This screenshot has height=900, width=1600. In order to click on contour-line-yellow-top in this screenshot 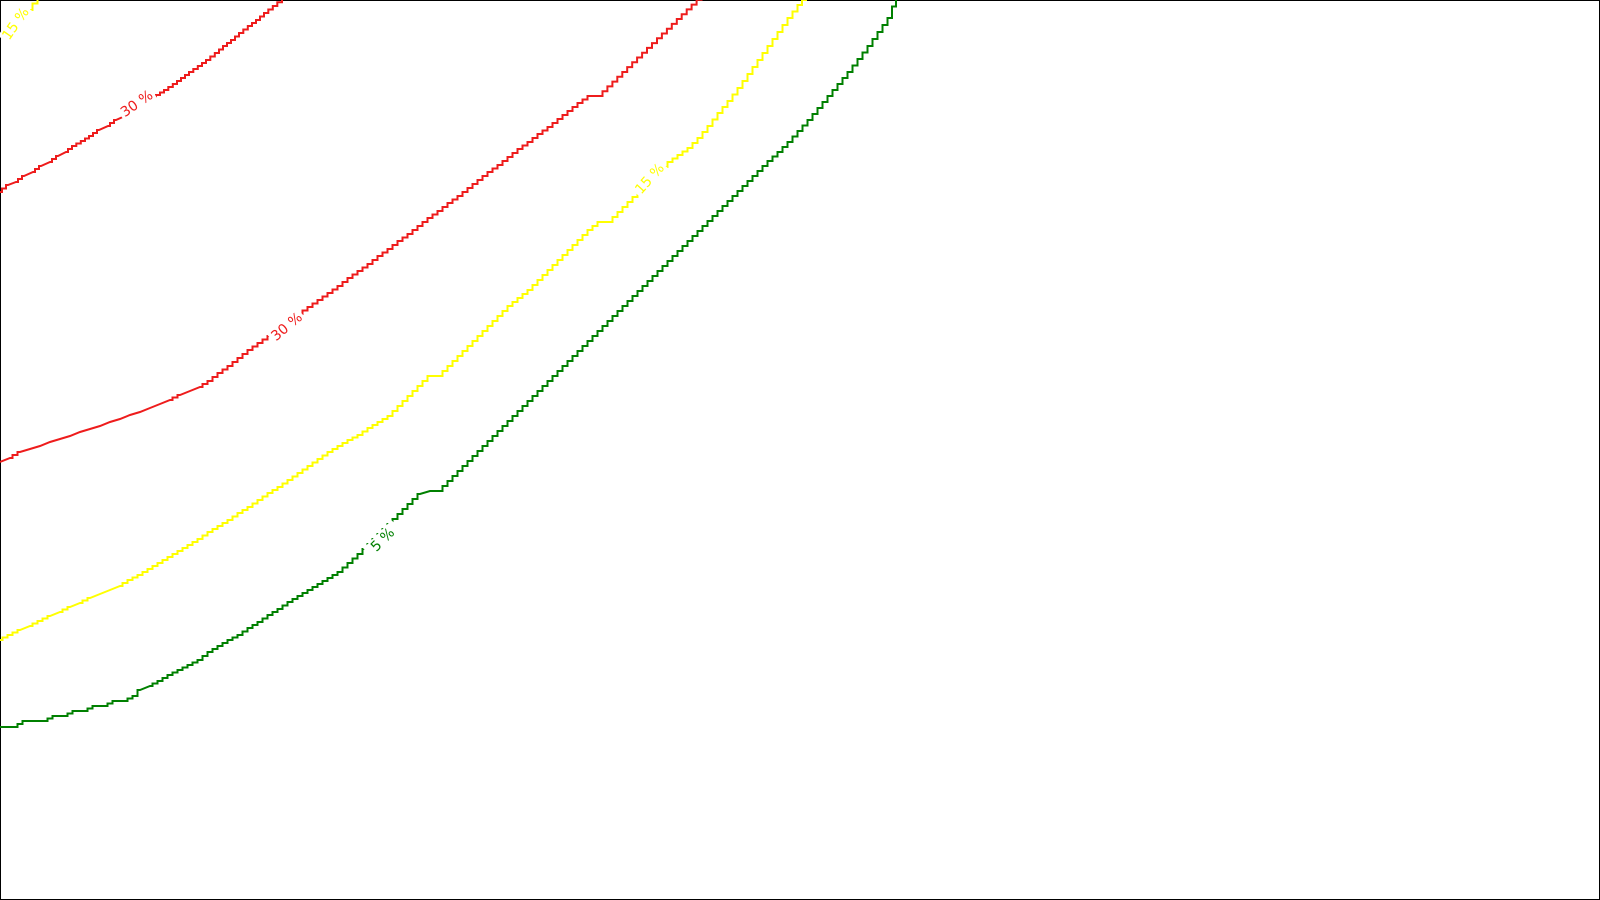, I will do `click(34, 5)`.